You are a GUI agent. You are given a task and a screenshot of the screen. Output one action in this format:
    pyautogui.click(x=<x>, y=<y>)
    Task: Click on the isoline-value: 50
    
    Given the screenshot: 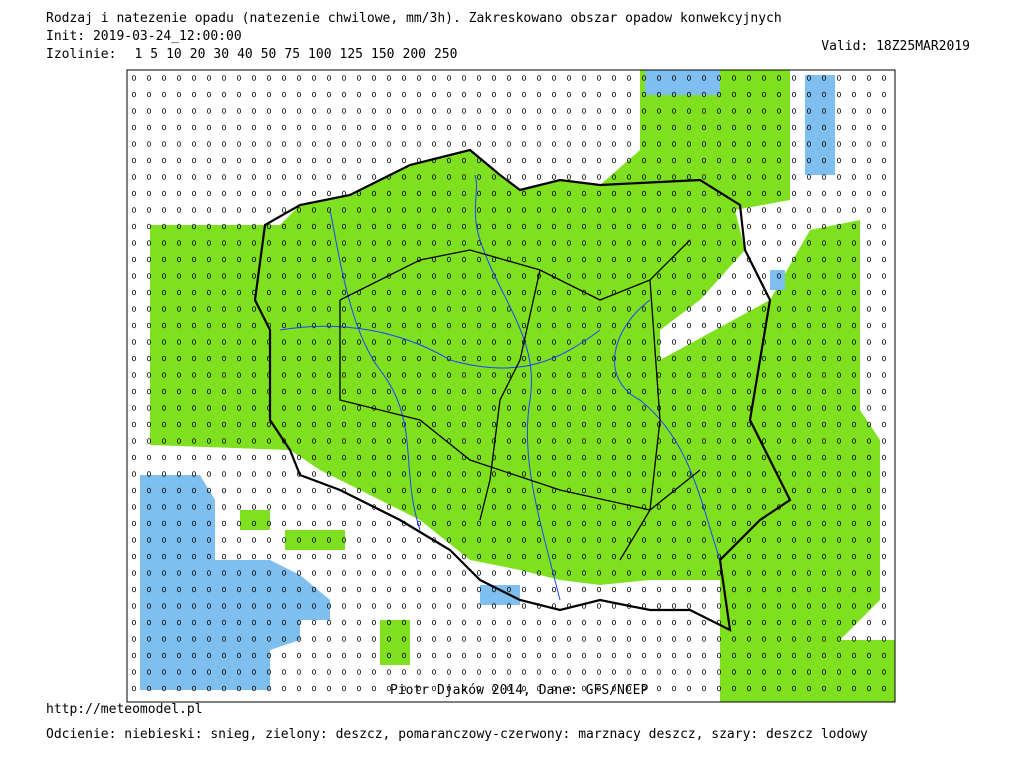 What is the action you would take?
    pyautogui.click(x=269, y=54)
    